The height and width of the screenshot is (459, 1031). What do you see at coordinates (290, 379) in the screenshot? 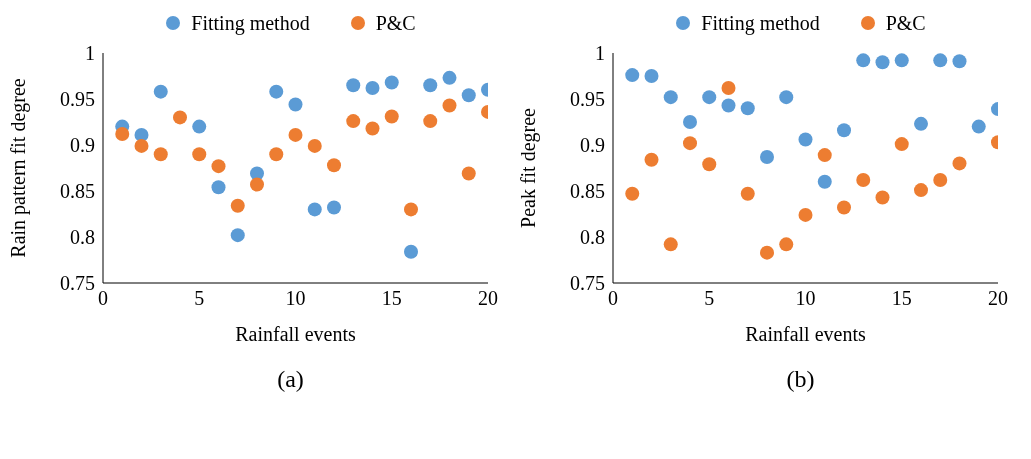
I see `text: (a)` at bounding box center [290, 379].